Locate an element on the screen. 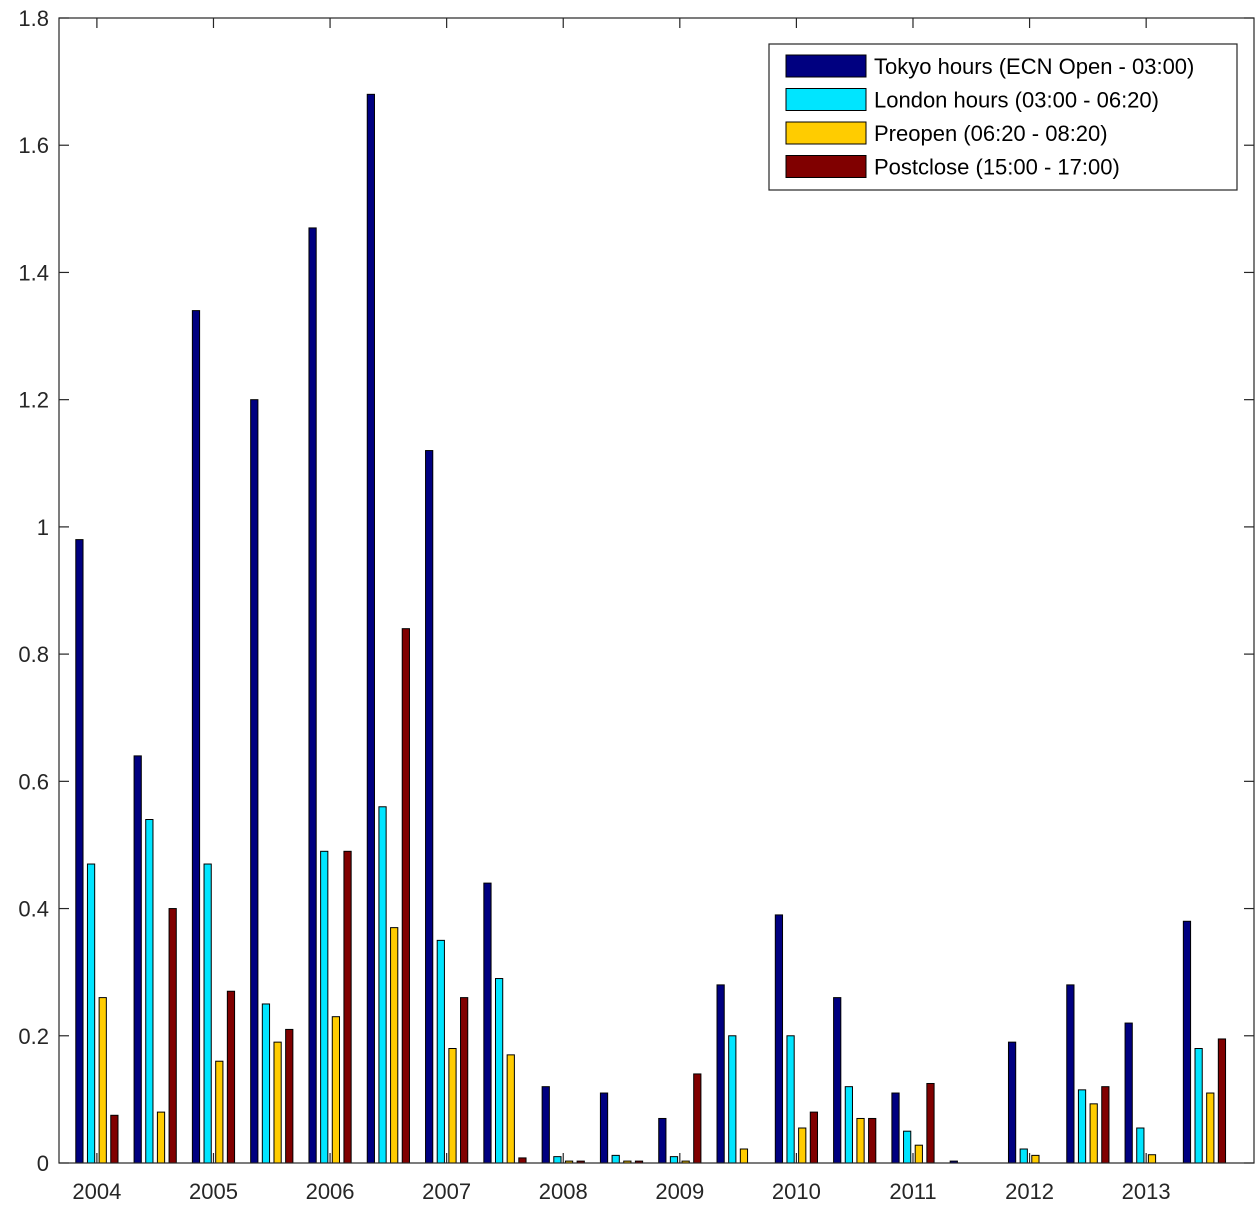  y-tick-label: 1 is located at coordinates (43, 527).